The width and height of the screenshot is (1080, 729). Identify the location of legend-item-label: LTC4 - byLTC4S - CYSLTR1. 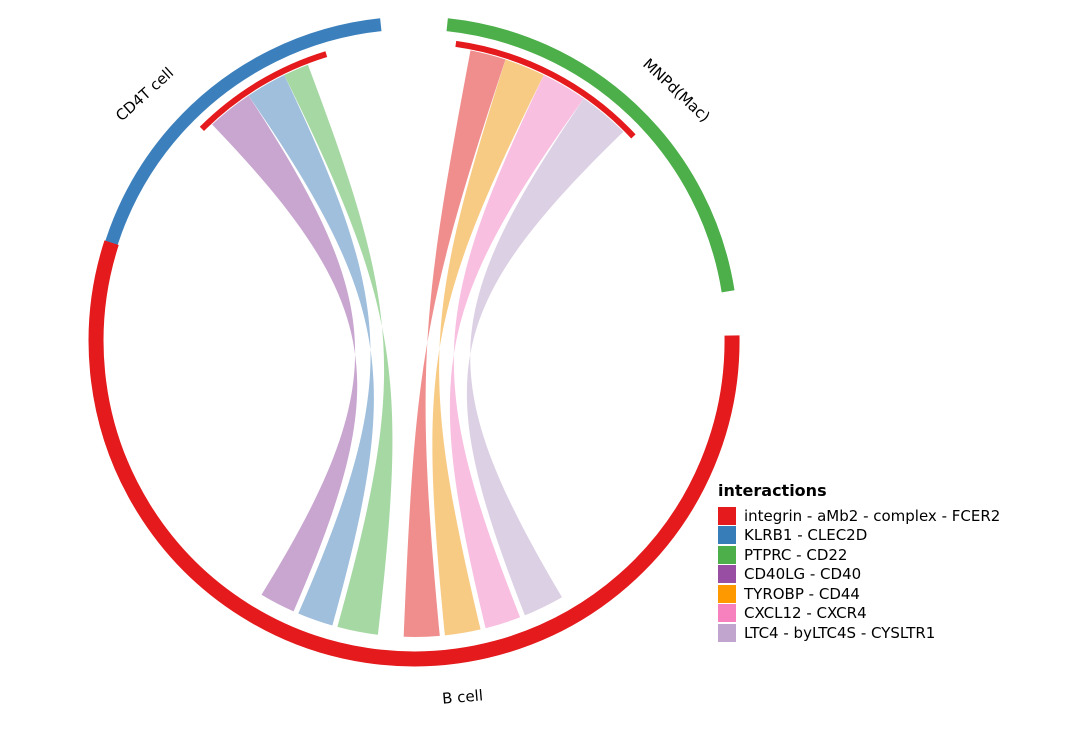
(840, 632).